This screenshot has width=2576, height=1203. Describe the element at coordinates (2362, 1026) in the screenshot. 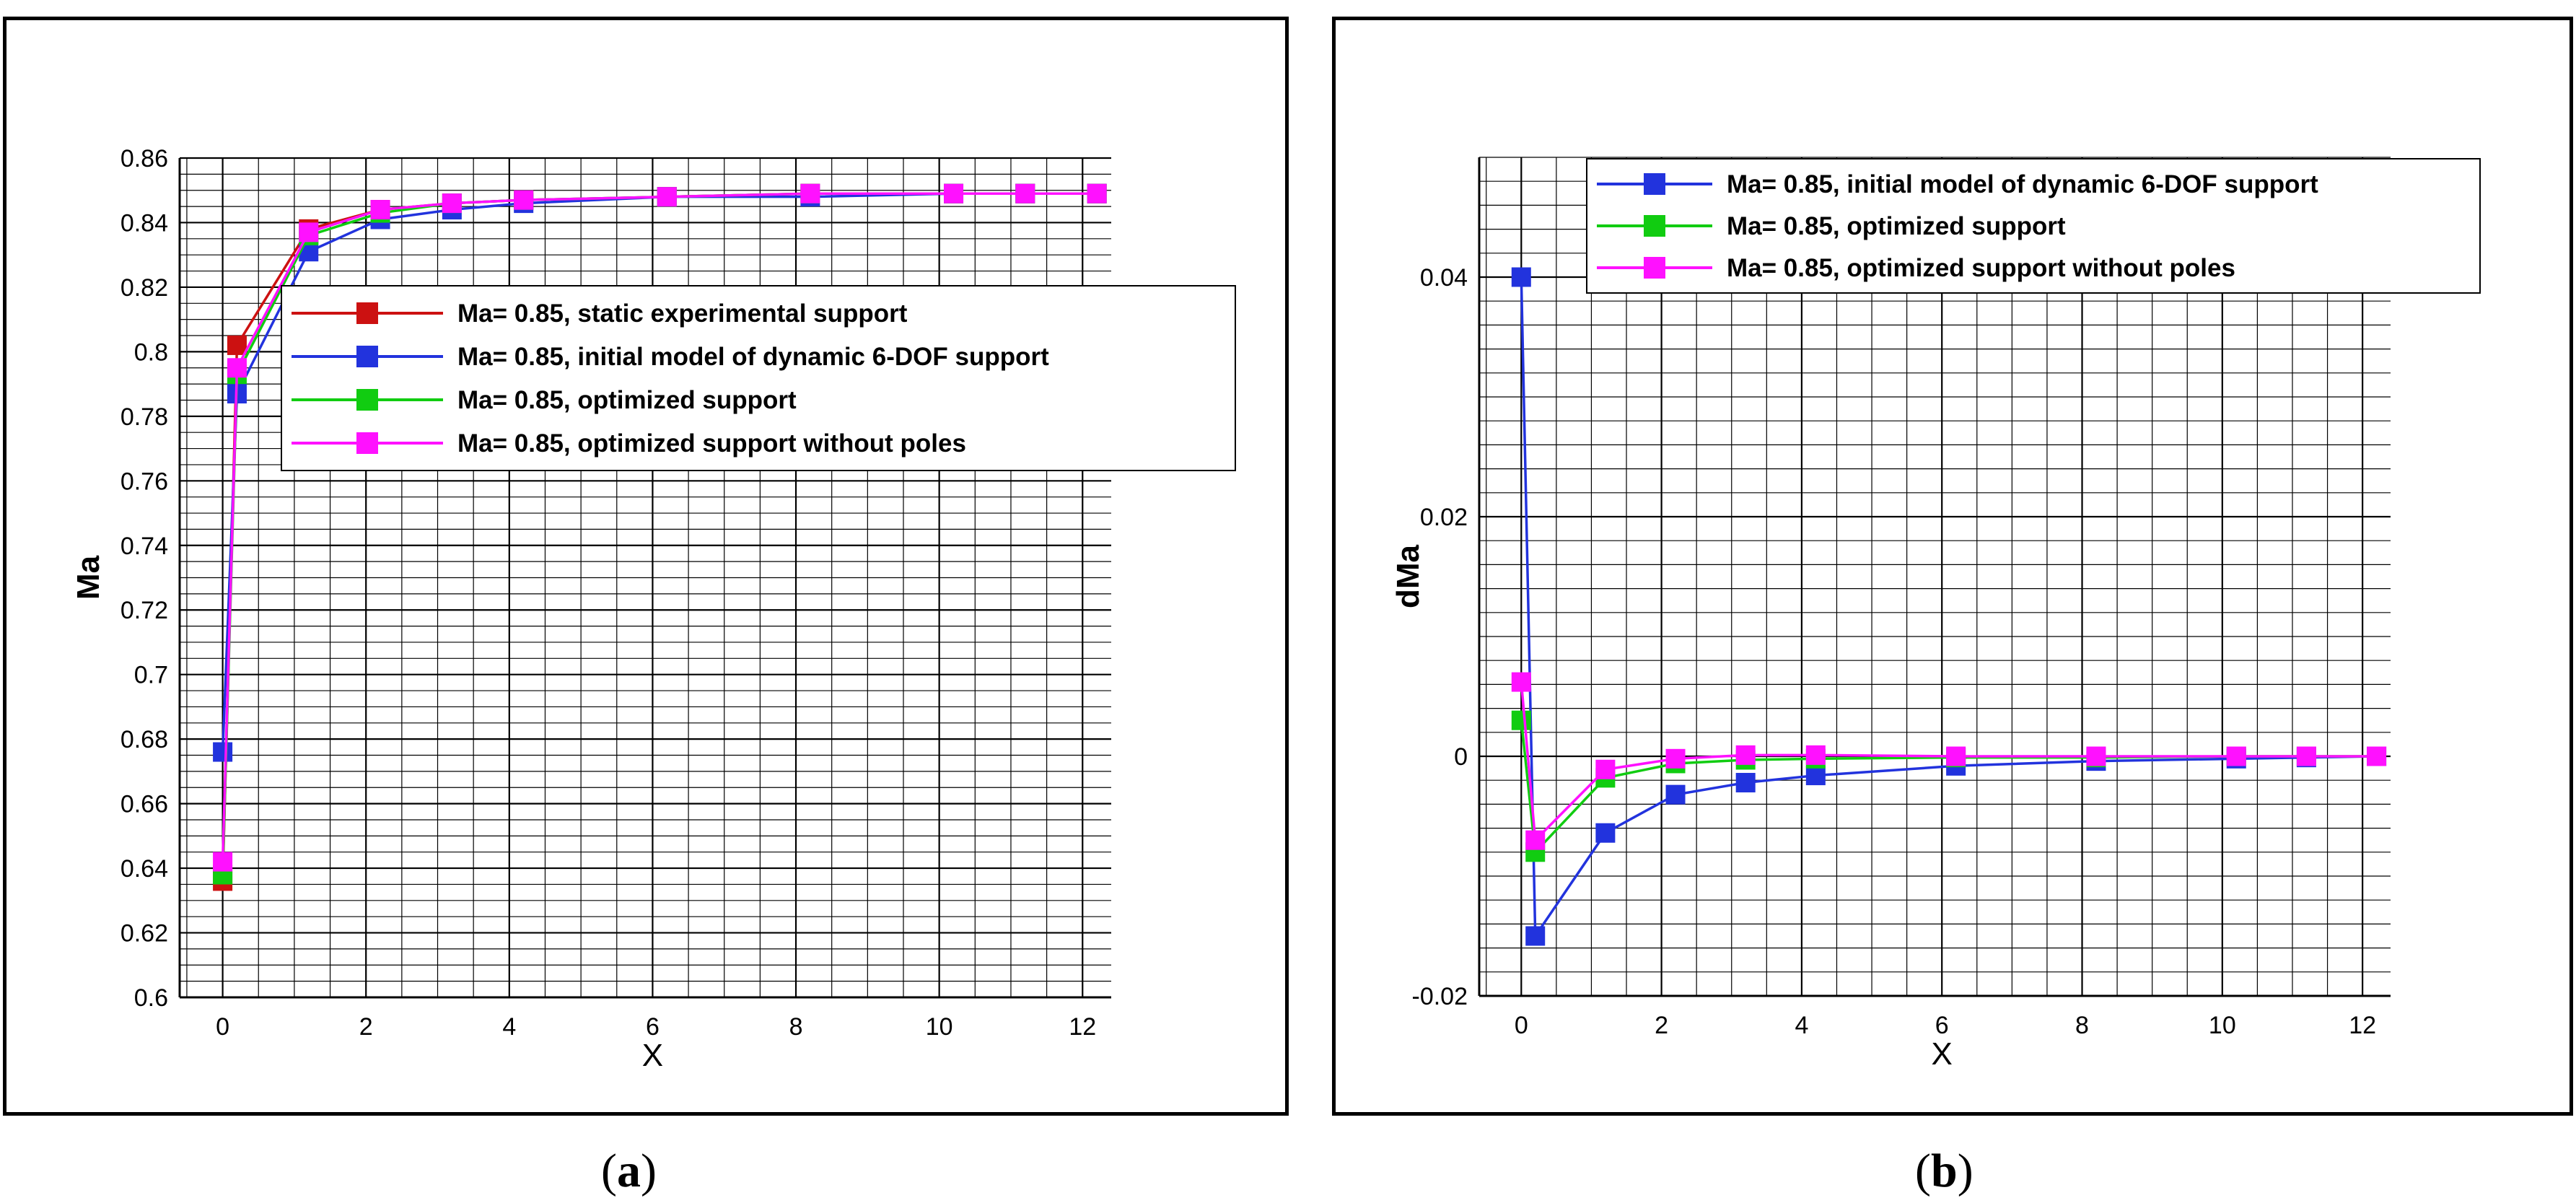

I see `chart-b-x-tick-label: 12` at that location.